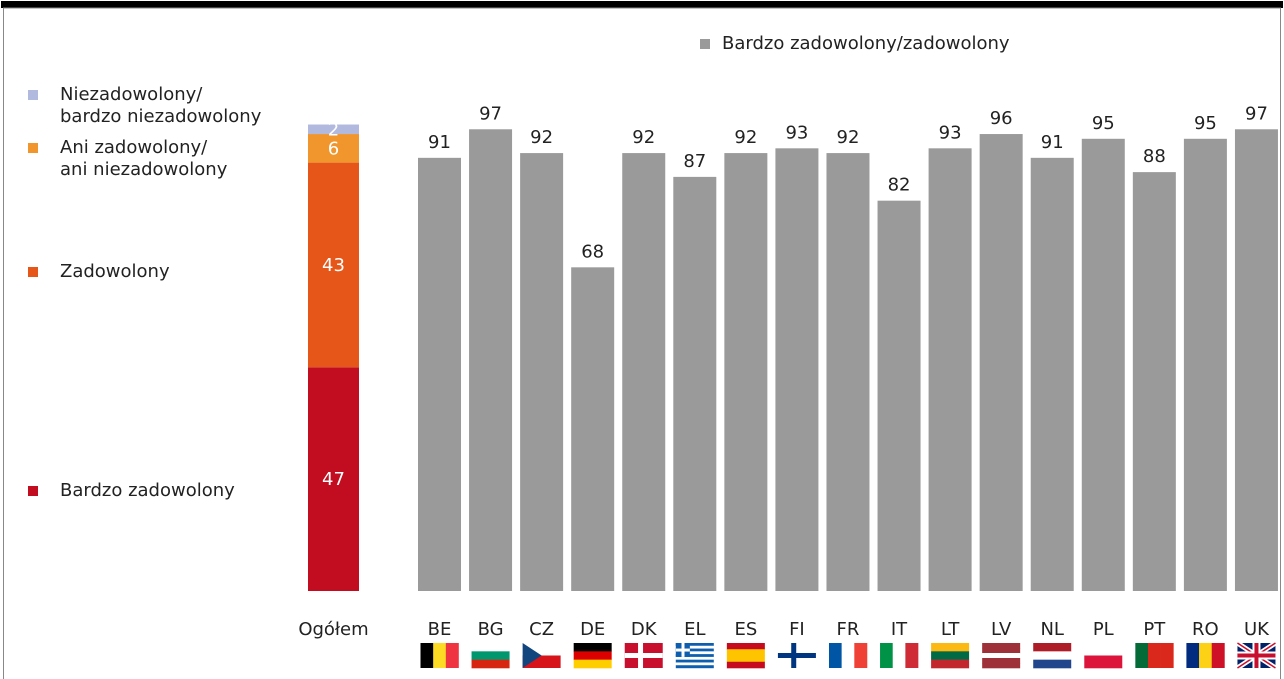  Describe the element at coordinates (1103, 629) in the screenshot. I see `x-tick-label: PL` at that location.